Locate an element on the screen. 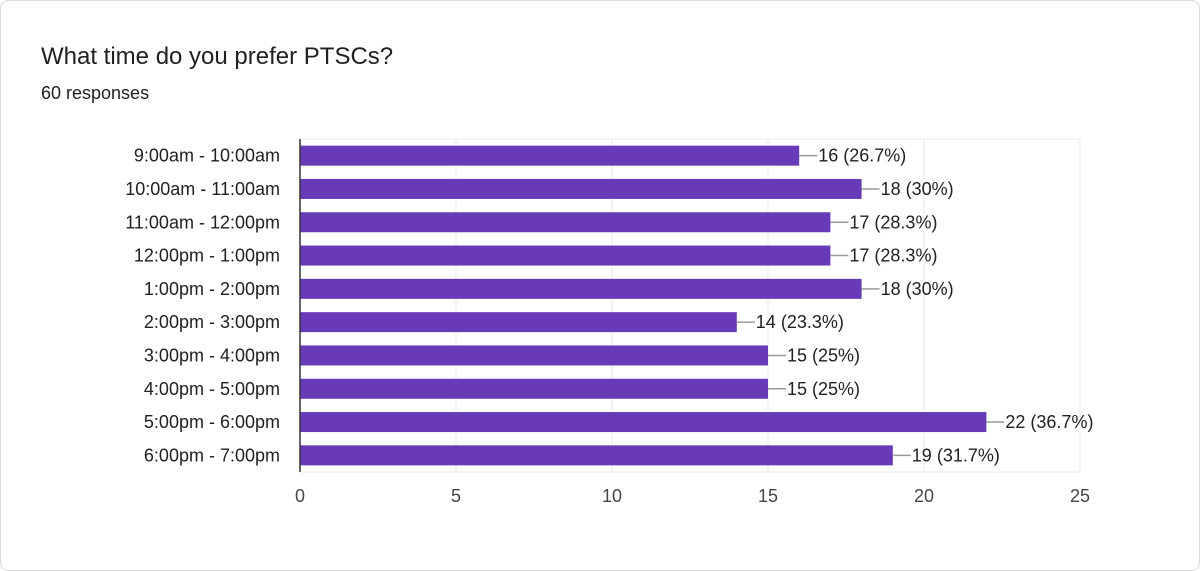 The width and height of the screenshot is (1200, 571). x-tick-label: 10 is located at coordinates (612, 496).